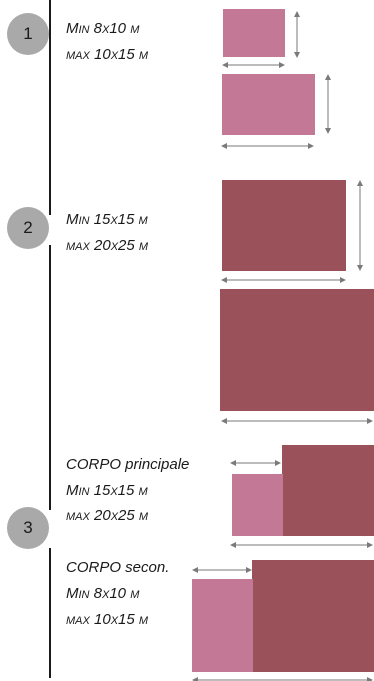 The width and height of the screenshot is (374, 681). What do you see at coordinates (107, 515) in the screenshot?
I see `corpo-principale-max: max 20x25 m` at bounding box center [107, 515].